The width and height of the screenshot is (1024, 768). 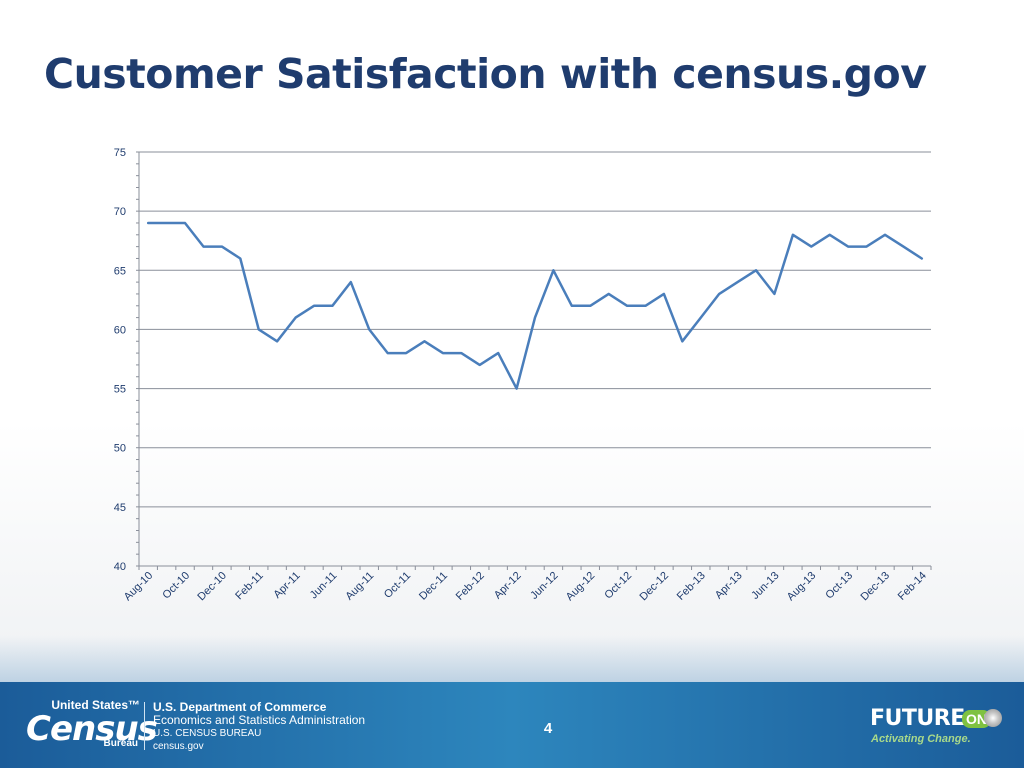 I want to click on x-tick-label: Oct-12, so click(x=618, y=586).